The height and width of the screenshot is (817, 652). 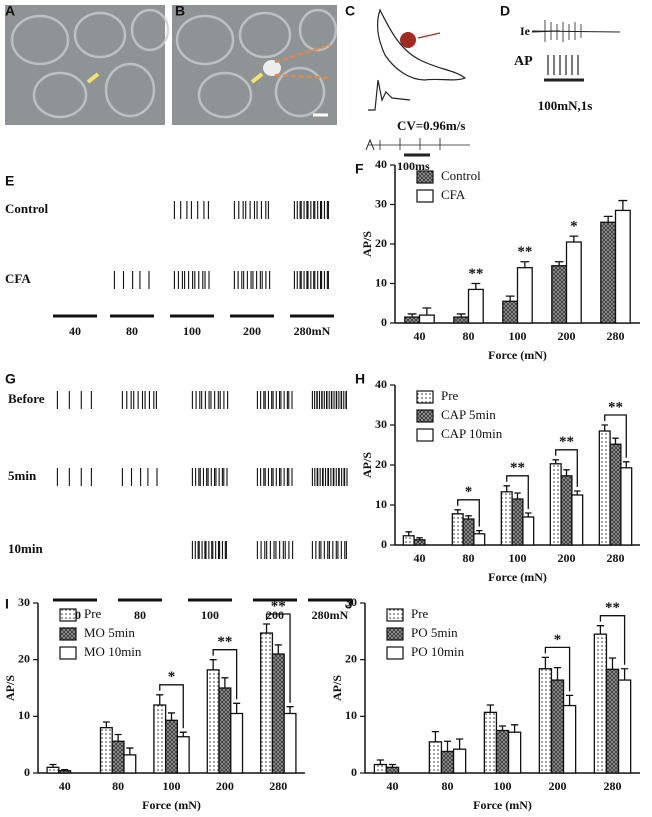 What do you see at coordinates (132, 331) in the screenshot?
I see `force-label: 80` at bounding box center [132, 331].